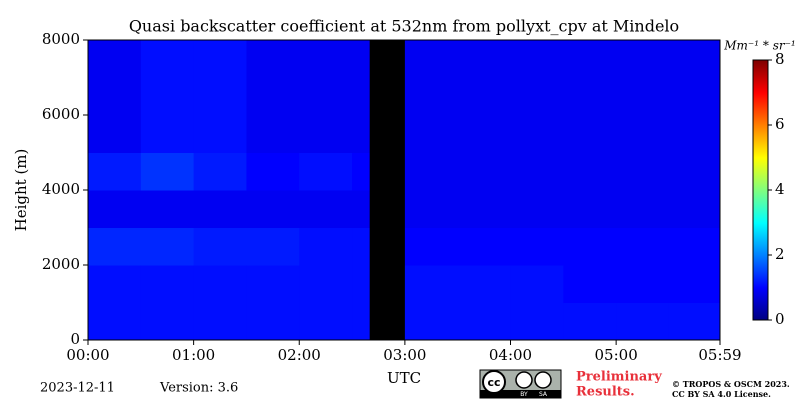  What do you see at coordinates (61, 114) in the screenshot?
I see `y-tick-label: 6000` at bounding box center [61, 114].